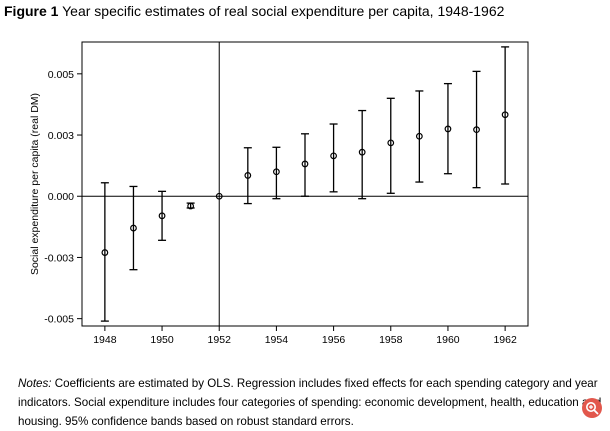  What do you see at coordinates (220, 340) in the screenshot?
I see `x-tick-label: 1952` at bounding box center [220, 340].